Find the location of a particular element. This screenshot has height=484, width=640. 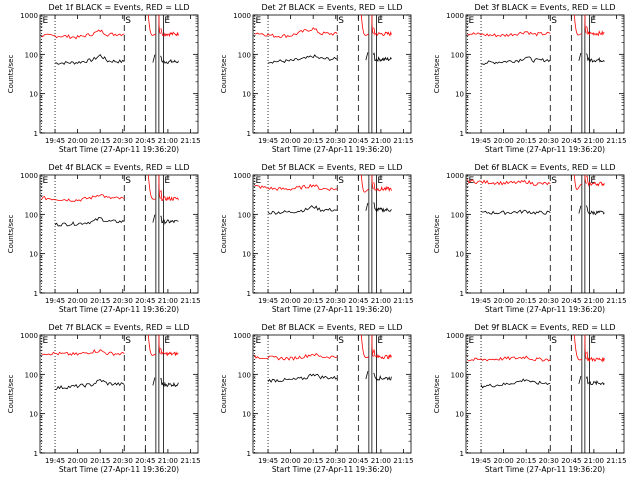

y-tick-label: 10 is located at coordinates (33, 95).